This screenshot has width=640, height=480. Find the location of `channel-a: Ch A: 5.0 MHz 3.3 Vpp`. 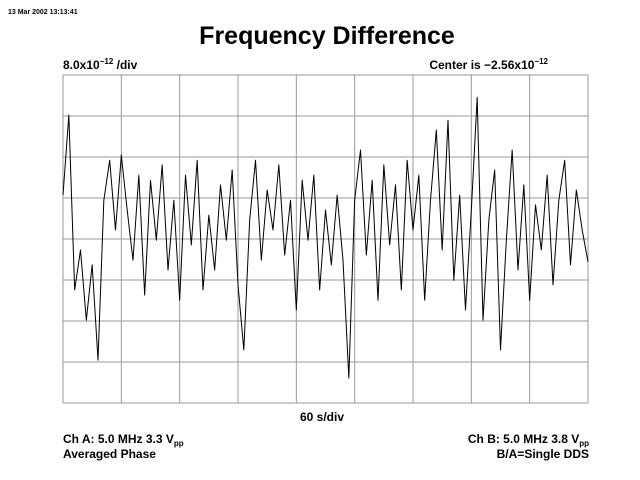

channel-a: Ch A: 5.0 MHz 3.3 Vpp is located at coordinates (123, 440).